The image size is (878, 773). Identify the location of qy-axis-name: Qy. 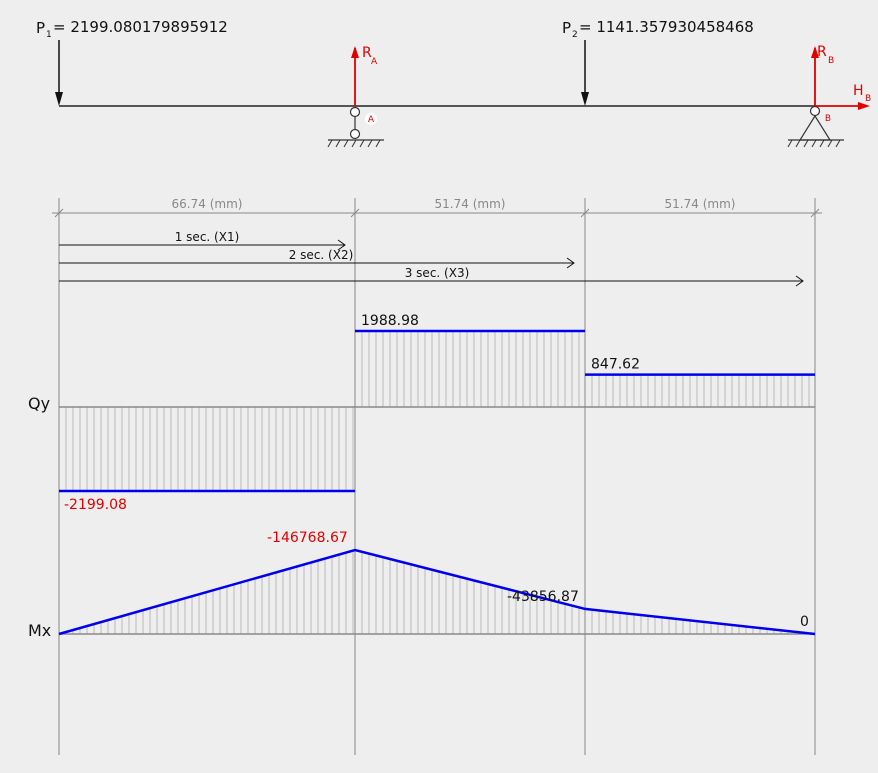
(39, 403).